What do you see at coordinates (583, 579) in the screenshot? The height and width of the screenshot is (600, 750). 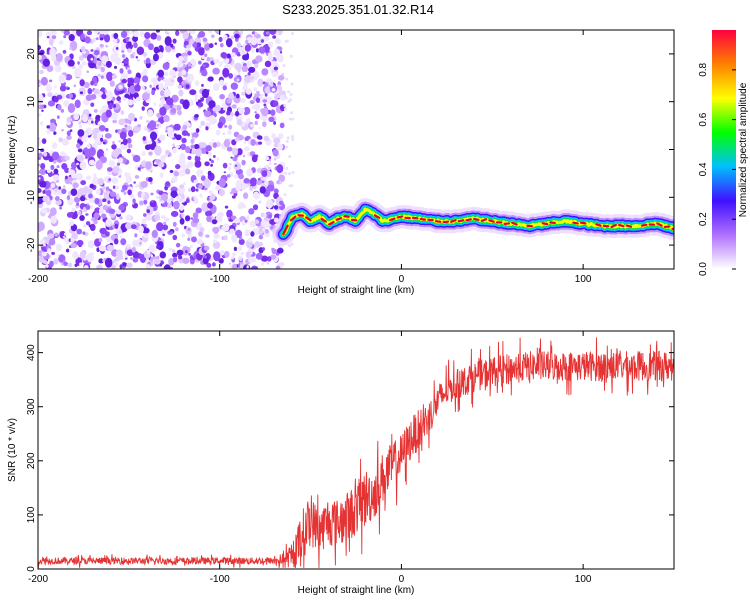 I see `snr-x-tick-label: 100` at bounding box center [583, 579].